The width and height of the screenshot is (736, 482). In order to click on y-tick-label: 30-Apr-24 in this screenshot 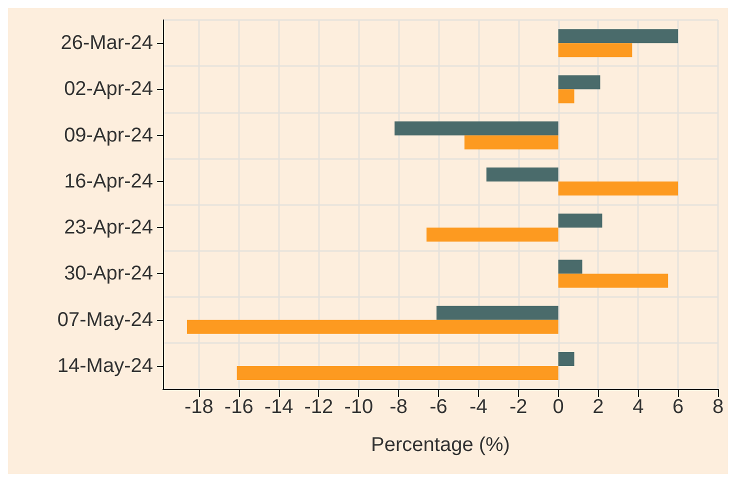, I will do `click(108, 273)`.